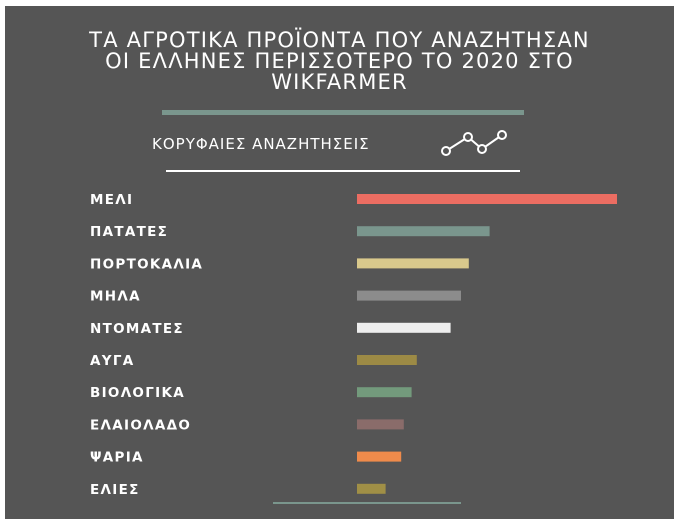 This screenshot has width=679, height=522. I want to click on chart-subtitle: ΚΟΡΥΦΑΙΕΣ ΑΝΑΖΗΤΗΣΕΙΣ, so click(261, 144).